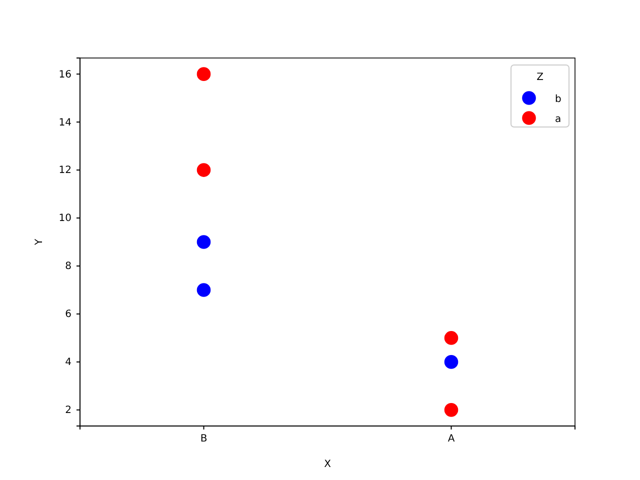 This screenshot has width=640, height=480. What do you see at coordinates (68, 314) in the screenshot?
I see `y-tick-label: 6` at bounding box center [68, 314].